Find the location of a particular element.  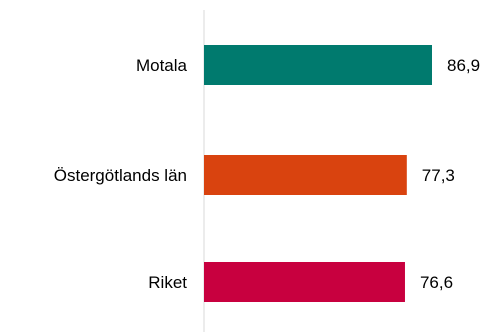

category-label-1: Östergötlands län is located at coordinates (120, 175).